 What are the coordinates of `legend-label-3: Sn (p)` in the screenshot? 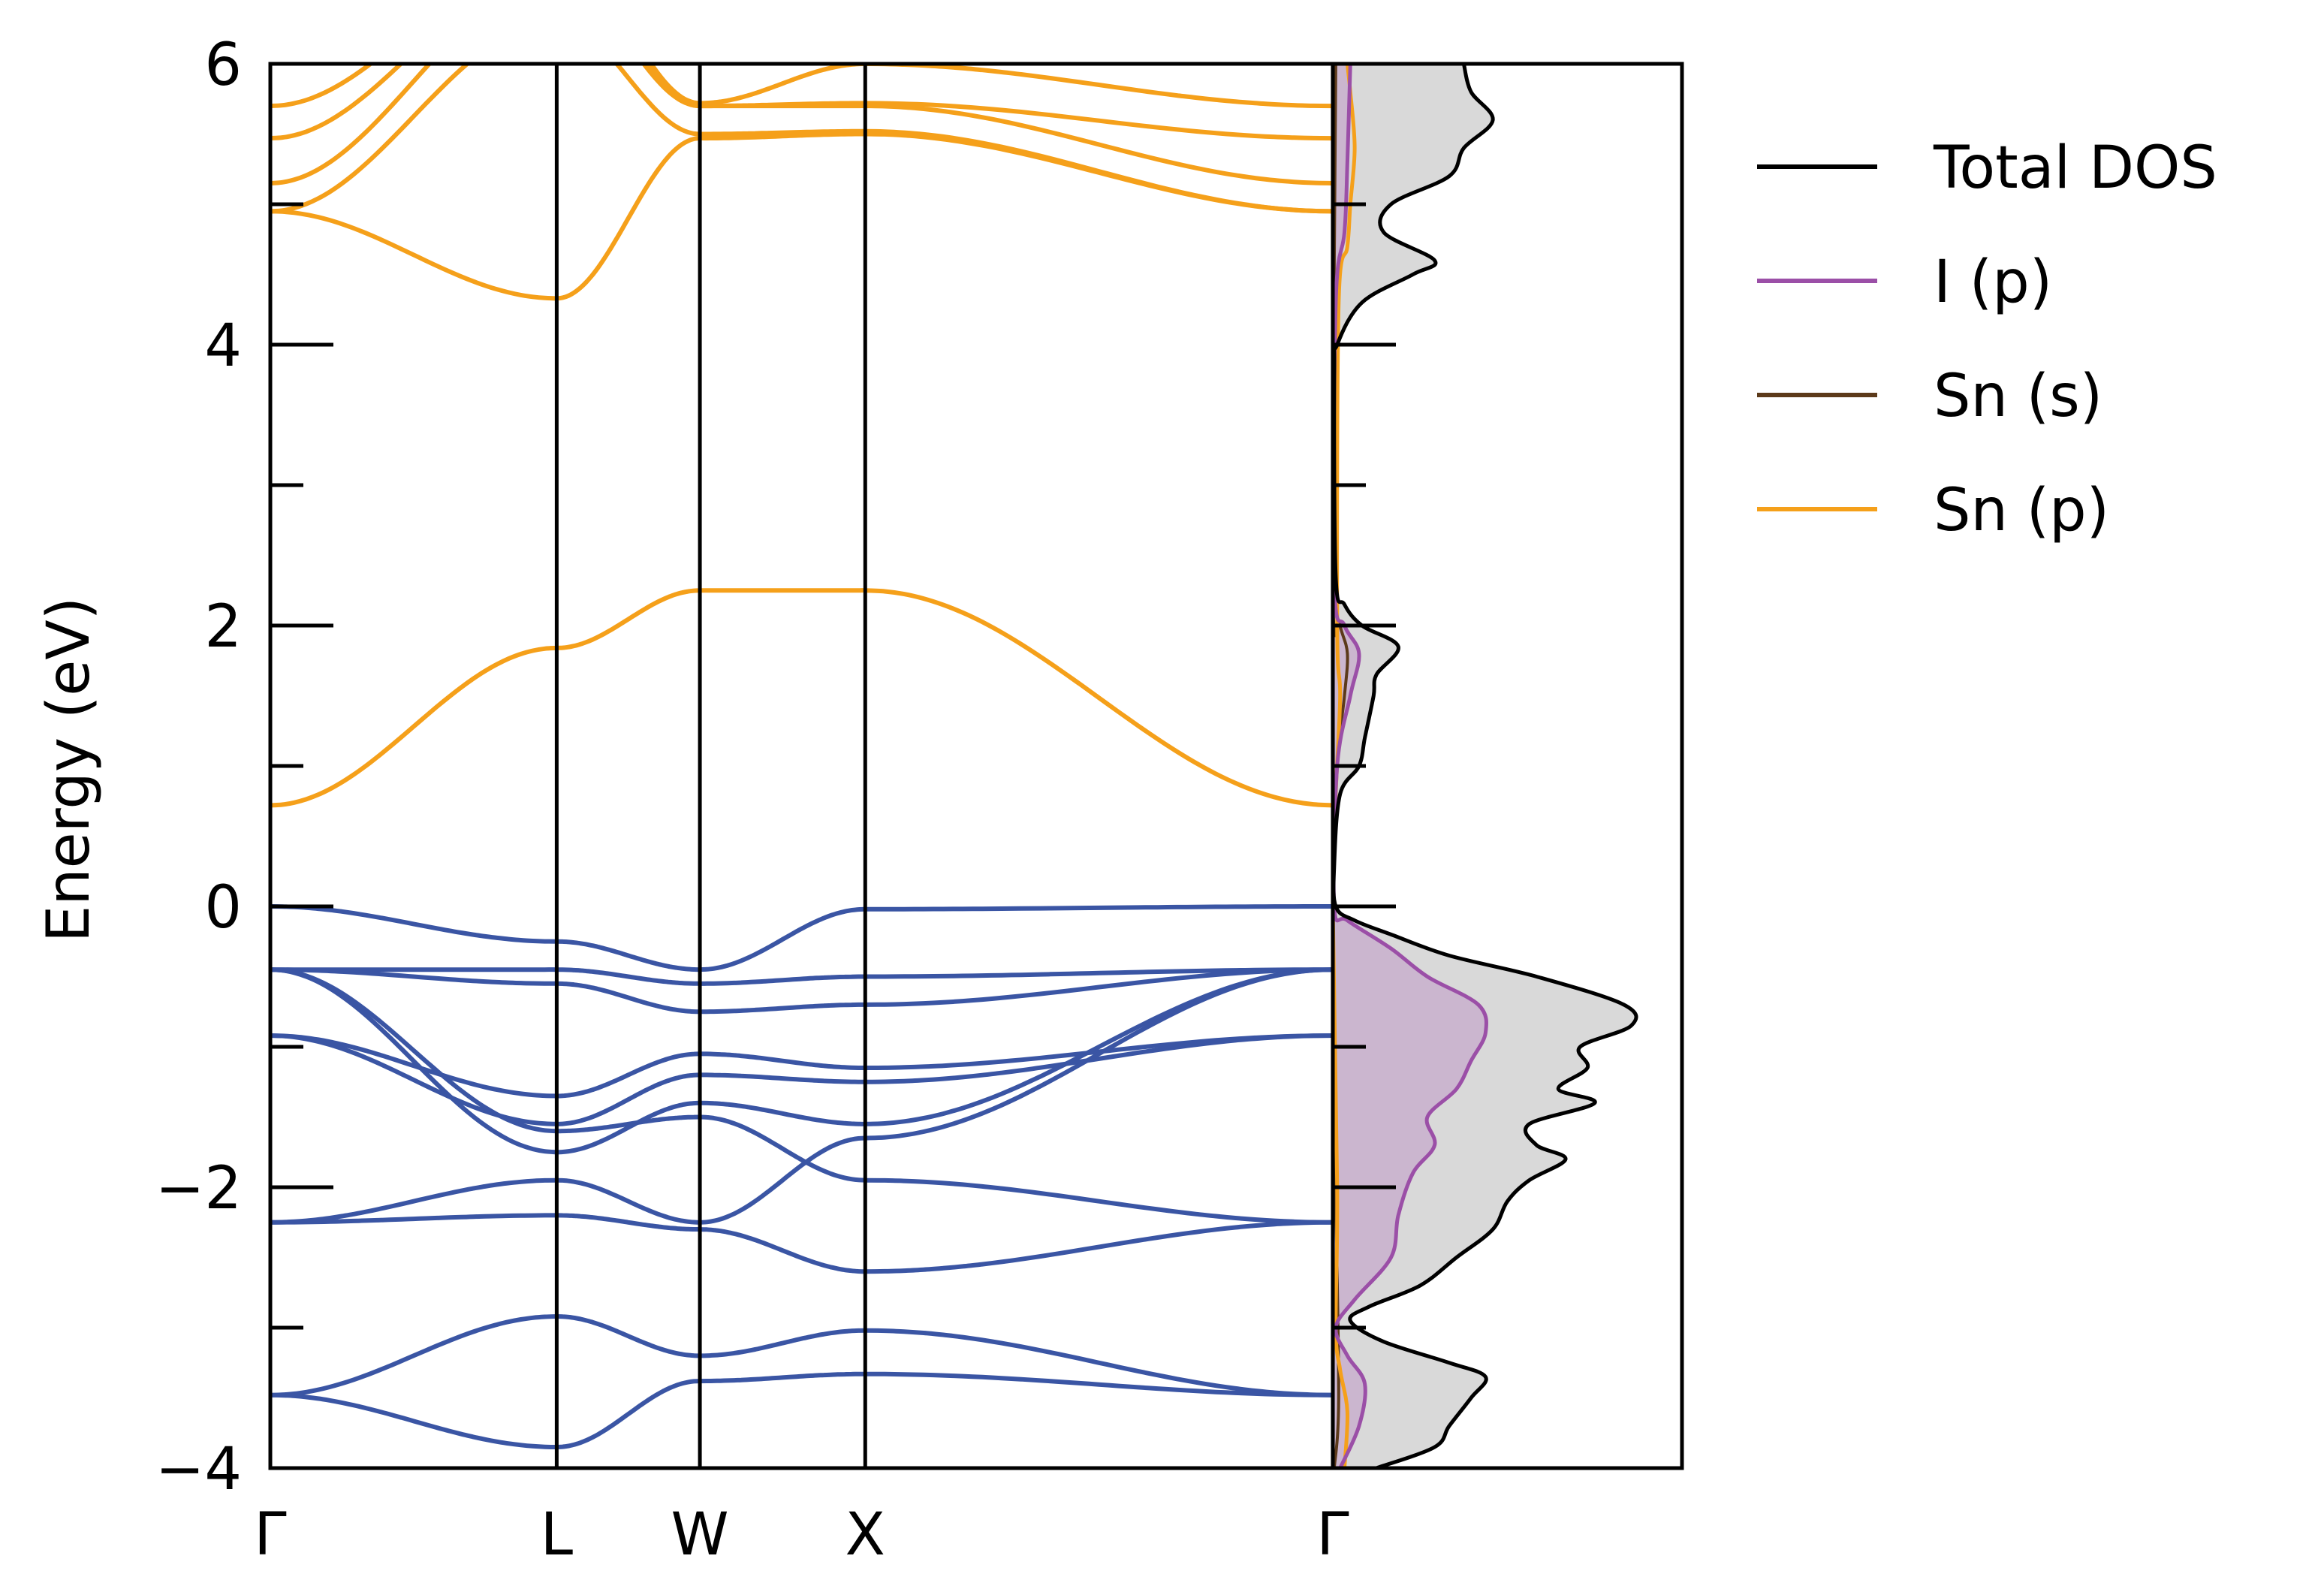 It's located at (2021, 511).